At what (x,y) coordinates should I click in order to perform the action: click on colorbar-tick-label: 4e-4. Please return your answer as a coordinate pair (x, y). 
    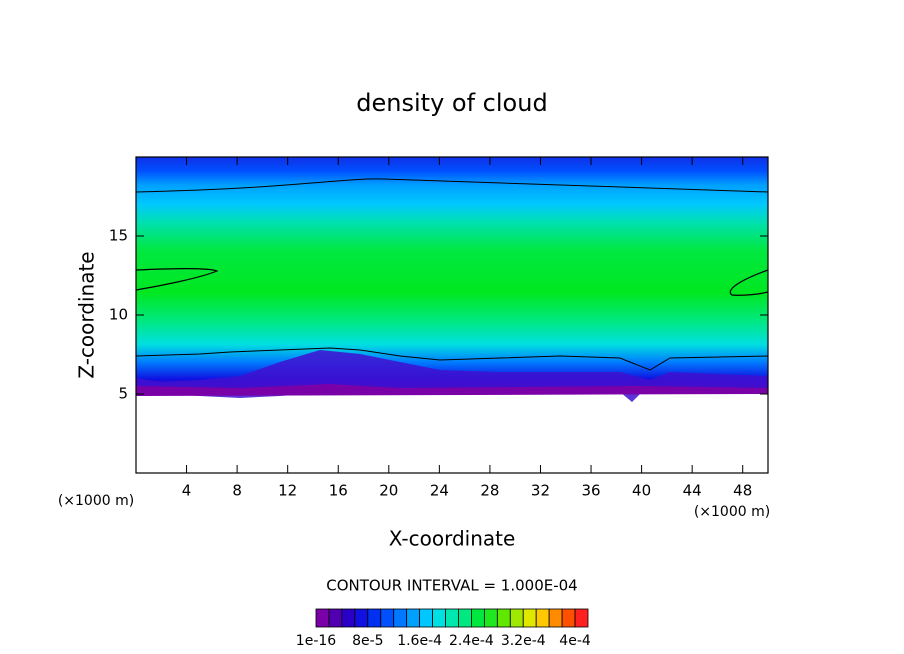
    Looking at the image, I should click on (575, 641).